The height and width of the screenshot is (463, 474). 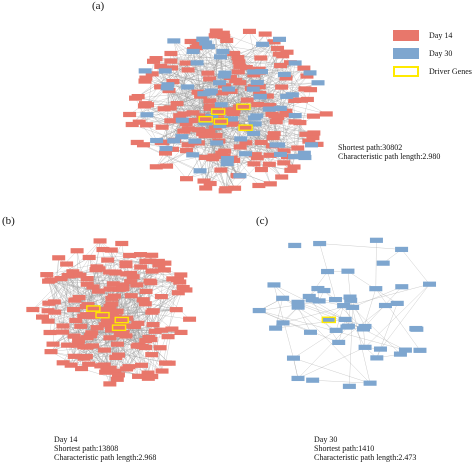 I want to click on panel-c-path-length: Characteristic path length:2.473, so click(x=365, y=457).